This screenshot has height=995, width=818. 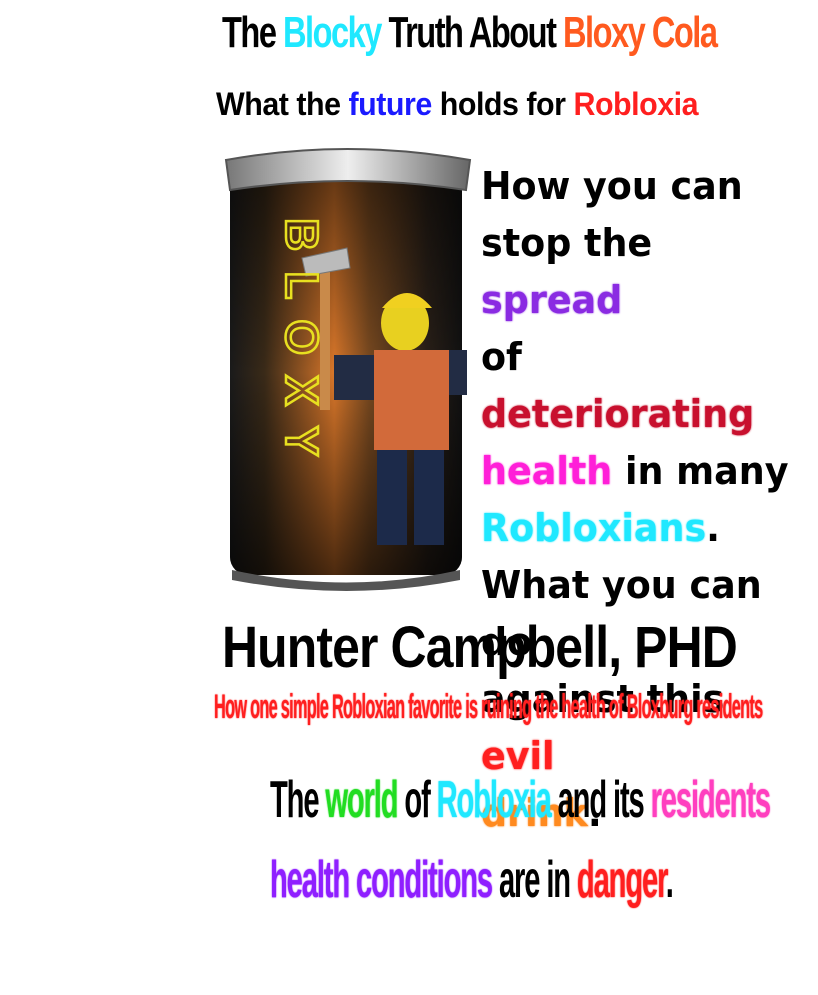 What do you see at coordinates (643, 728) in the screenshot?
I see `body-line: against this evil` at bounding box center [643, 728].